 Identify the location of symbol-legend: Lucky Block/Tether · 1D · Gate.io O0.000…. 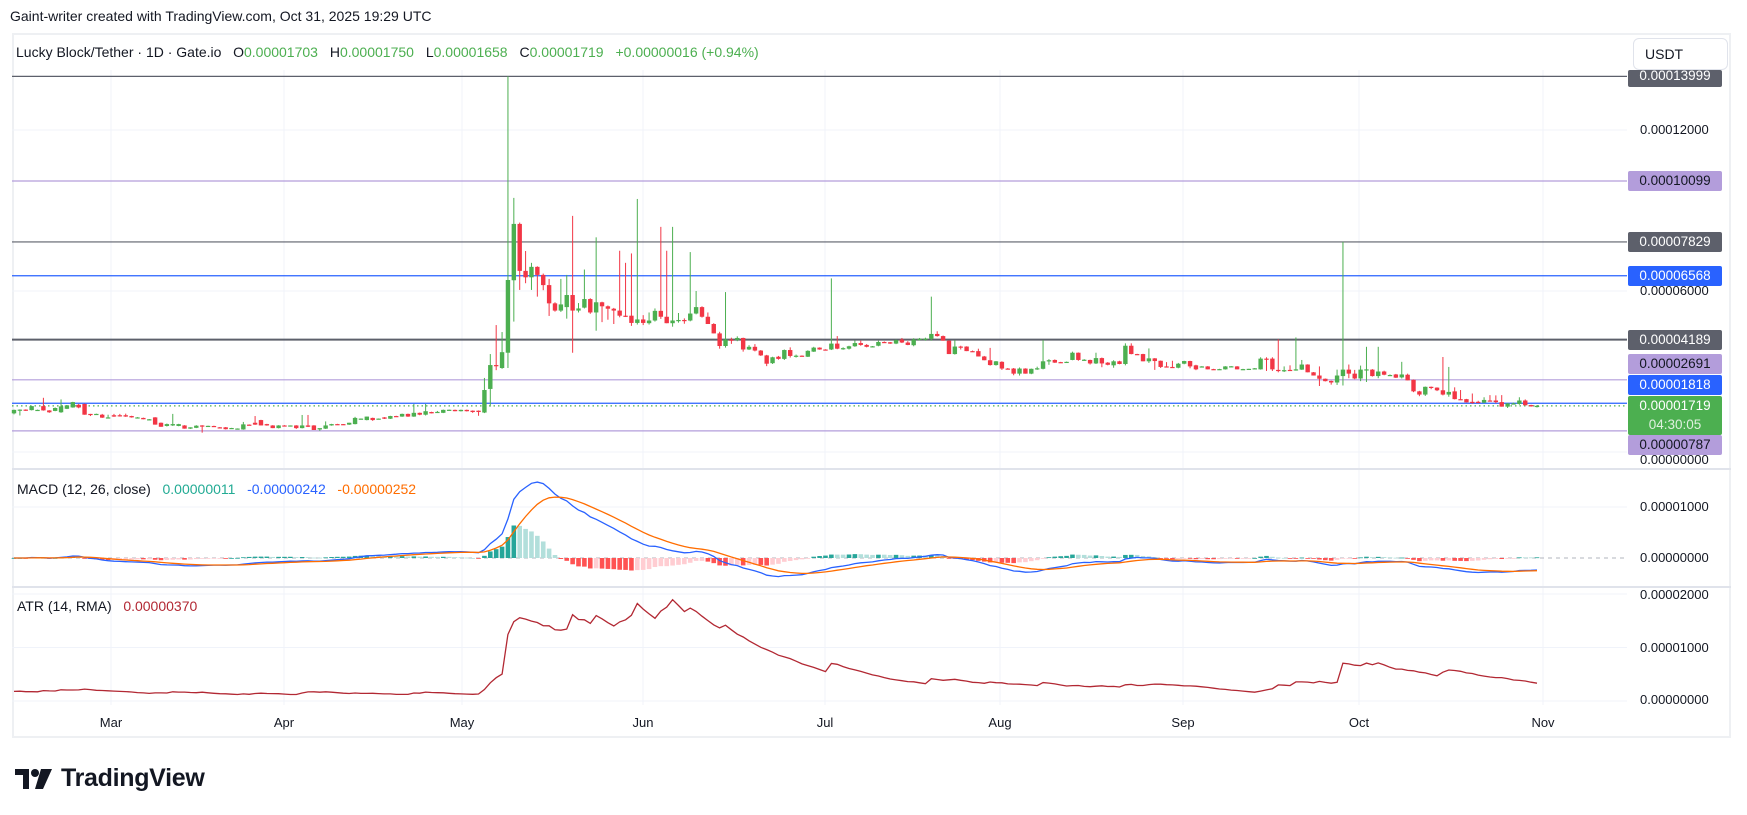
(391, 52).